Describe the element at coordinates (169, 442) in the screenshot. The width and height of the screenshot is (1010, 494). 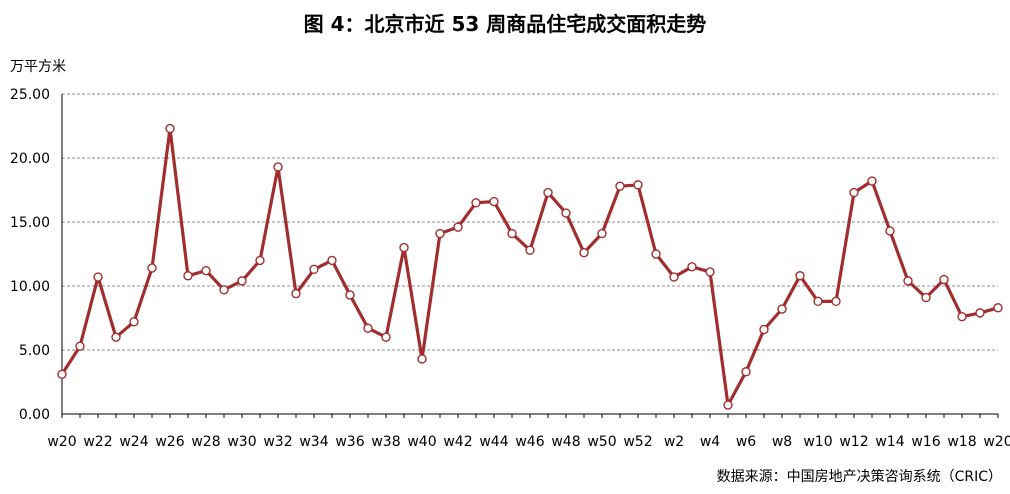
I see `x-tick-label: w26` at that location.